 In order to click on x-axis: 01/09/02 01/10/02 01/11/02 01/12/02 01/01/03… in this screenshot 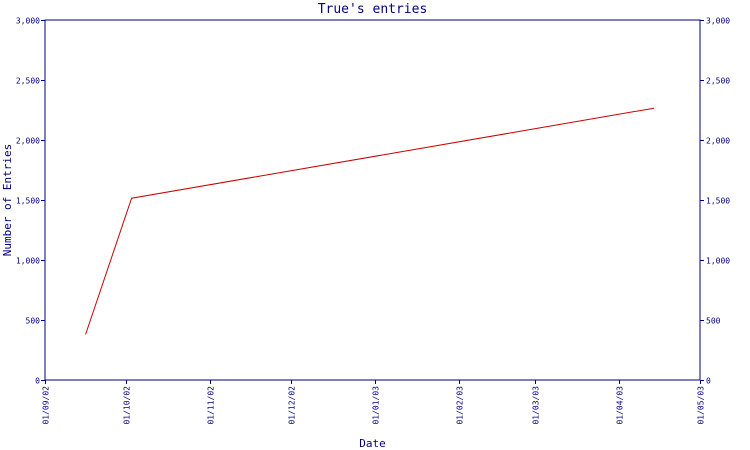, I will do `click(374, 402)`.